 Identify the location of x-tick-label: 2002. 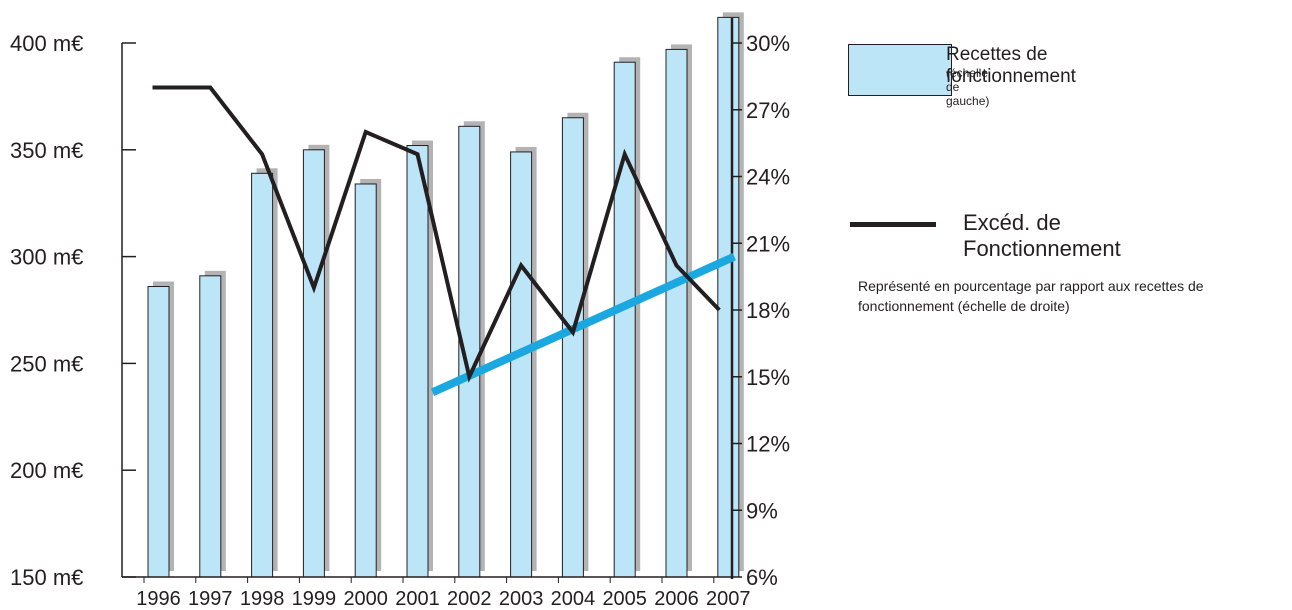
(469, 599).